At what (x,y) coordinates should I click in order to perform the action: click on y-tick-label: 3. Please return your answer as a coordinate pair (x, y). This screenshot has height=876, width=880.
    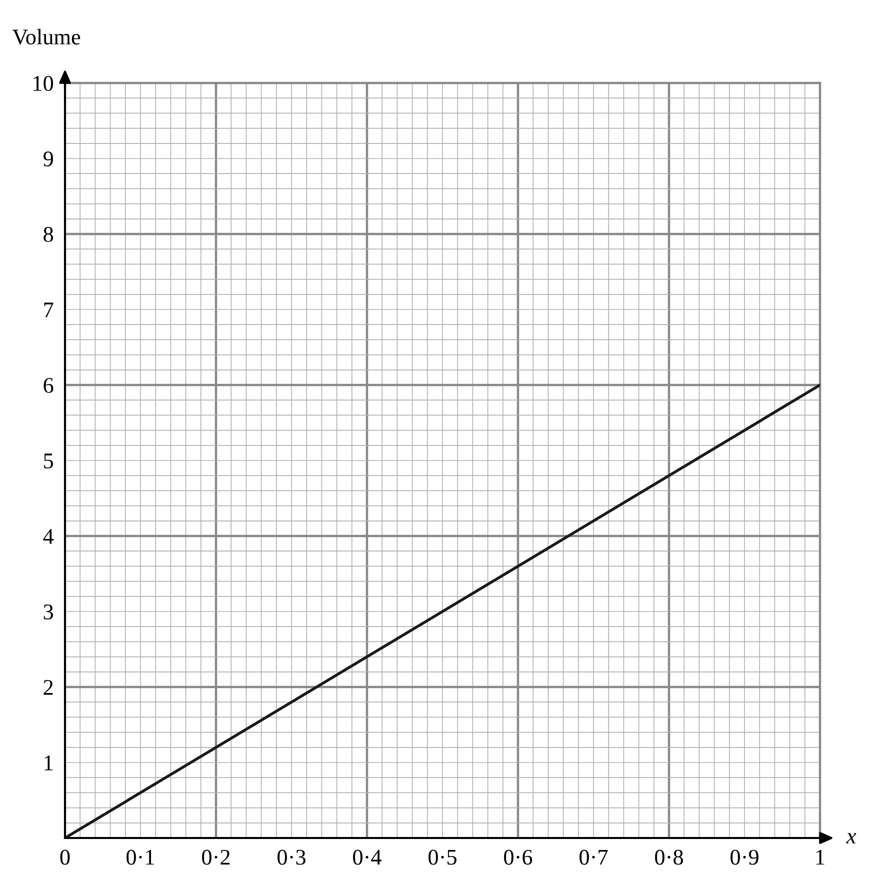
    Looking at the image, I should click on (49, 612).